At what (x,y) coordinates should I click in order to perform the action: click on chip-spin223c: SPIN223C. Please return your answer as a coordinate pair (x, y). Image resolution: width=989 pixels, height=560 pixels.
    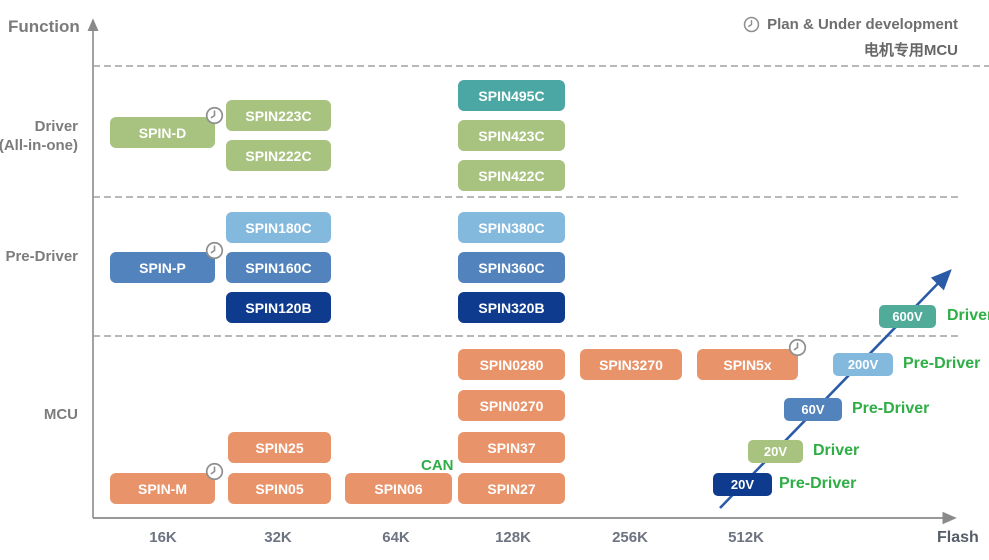
    Looking at the image, I should click on (278, 115).